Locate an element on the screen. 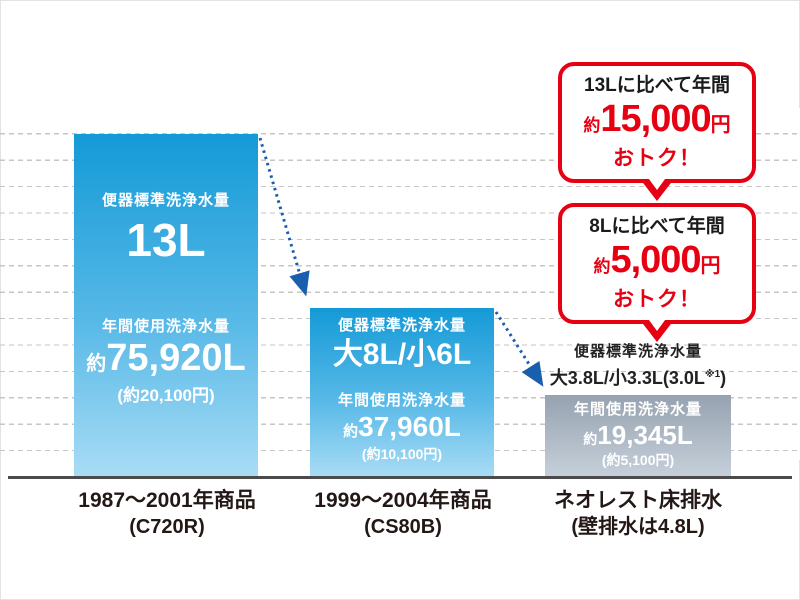  bar-neorest: 年間使用洗浄水量 約19,345L (約5,100円) is located at coordinates (638, 436).